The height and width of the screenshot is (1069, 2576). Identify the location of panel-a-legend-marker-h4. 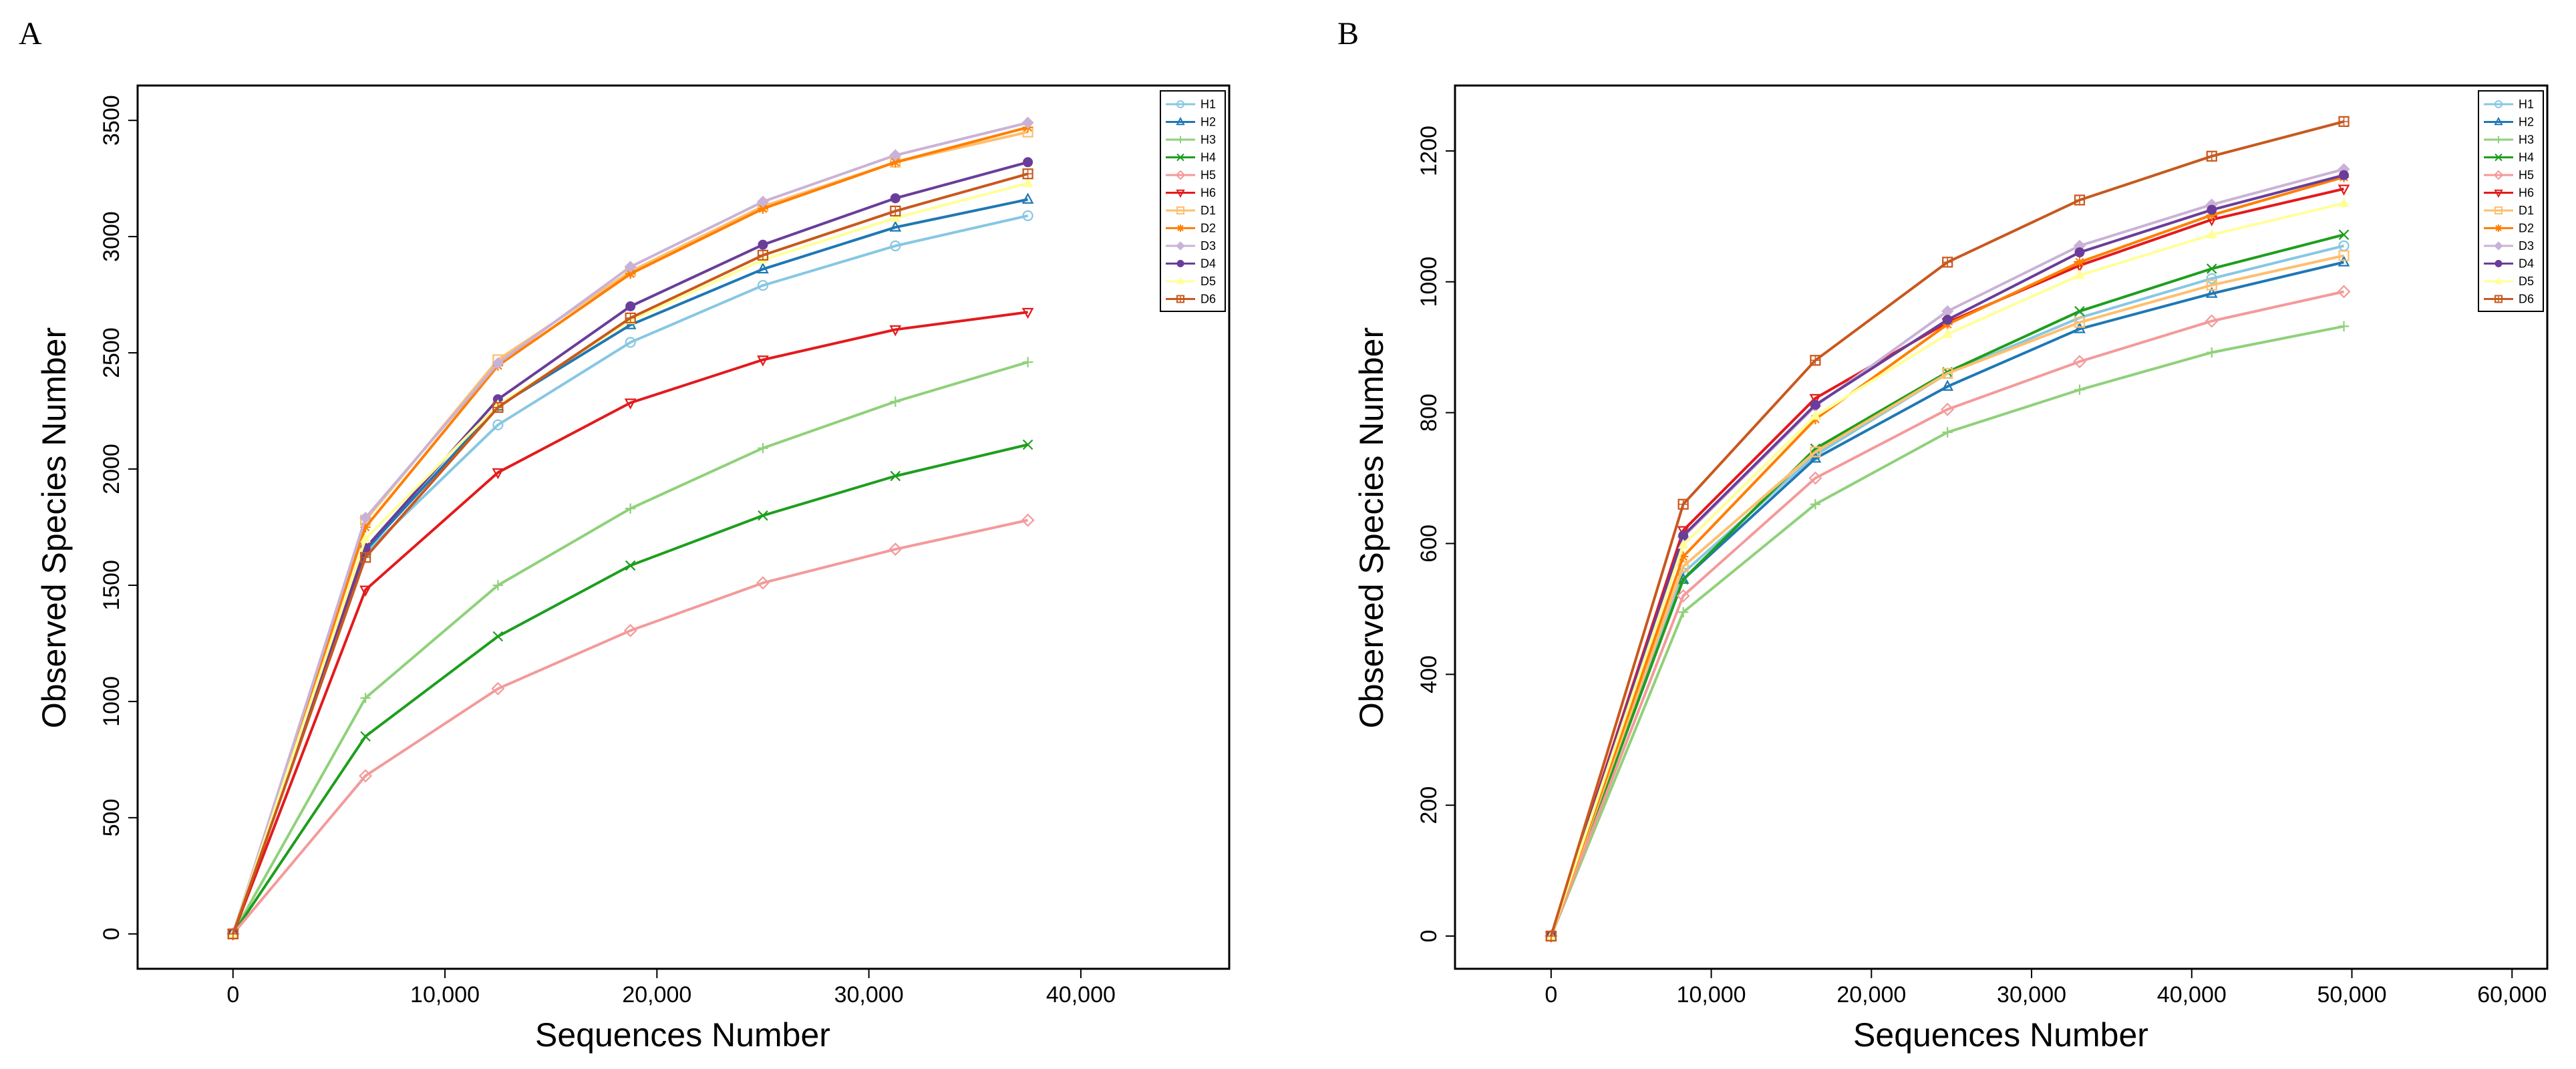
(1180, 157).